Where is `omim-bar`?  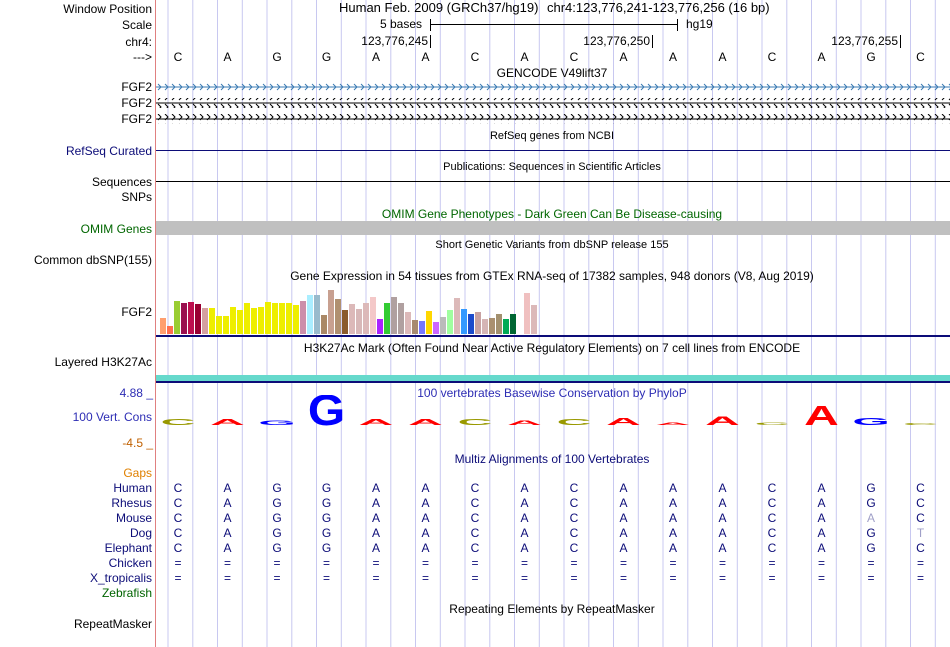 omim-bar is located at coordinates (553, 228).